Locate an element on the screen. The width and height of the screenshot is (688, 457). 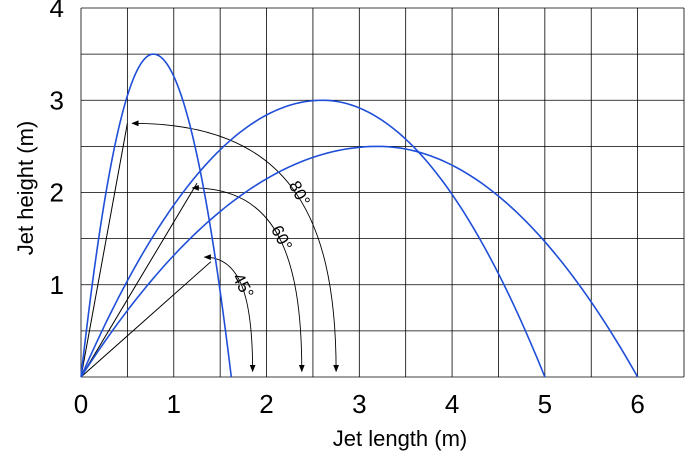
x-tick-label: 1 is located at coordinates (174, 404).